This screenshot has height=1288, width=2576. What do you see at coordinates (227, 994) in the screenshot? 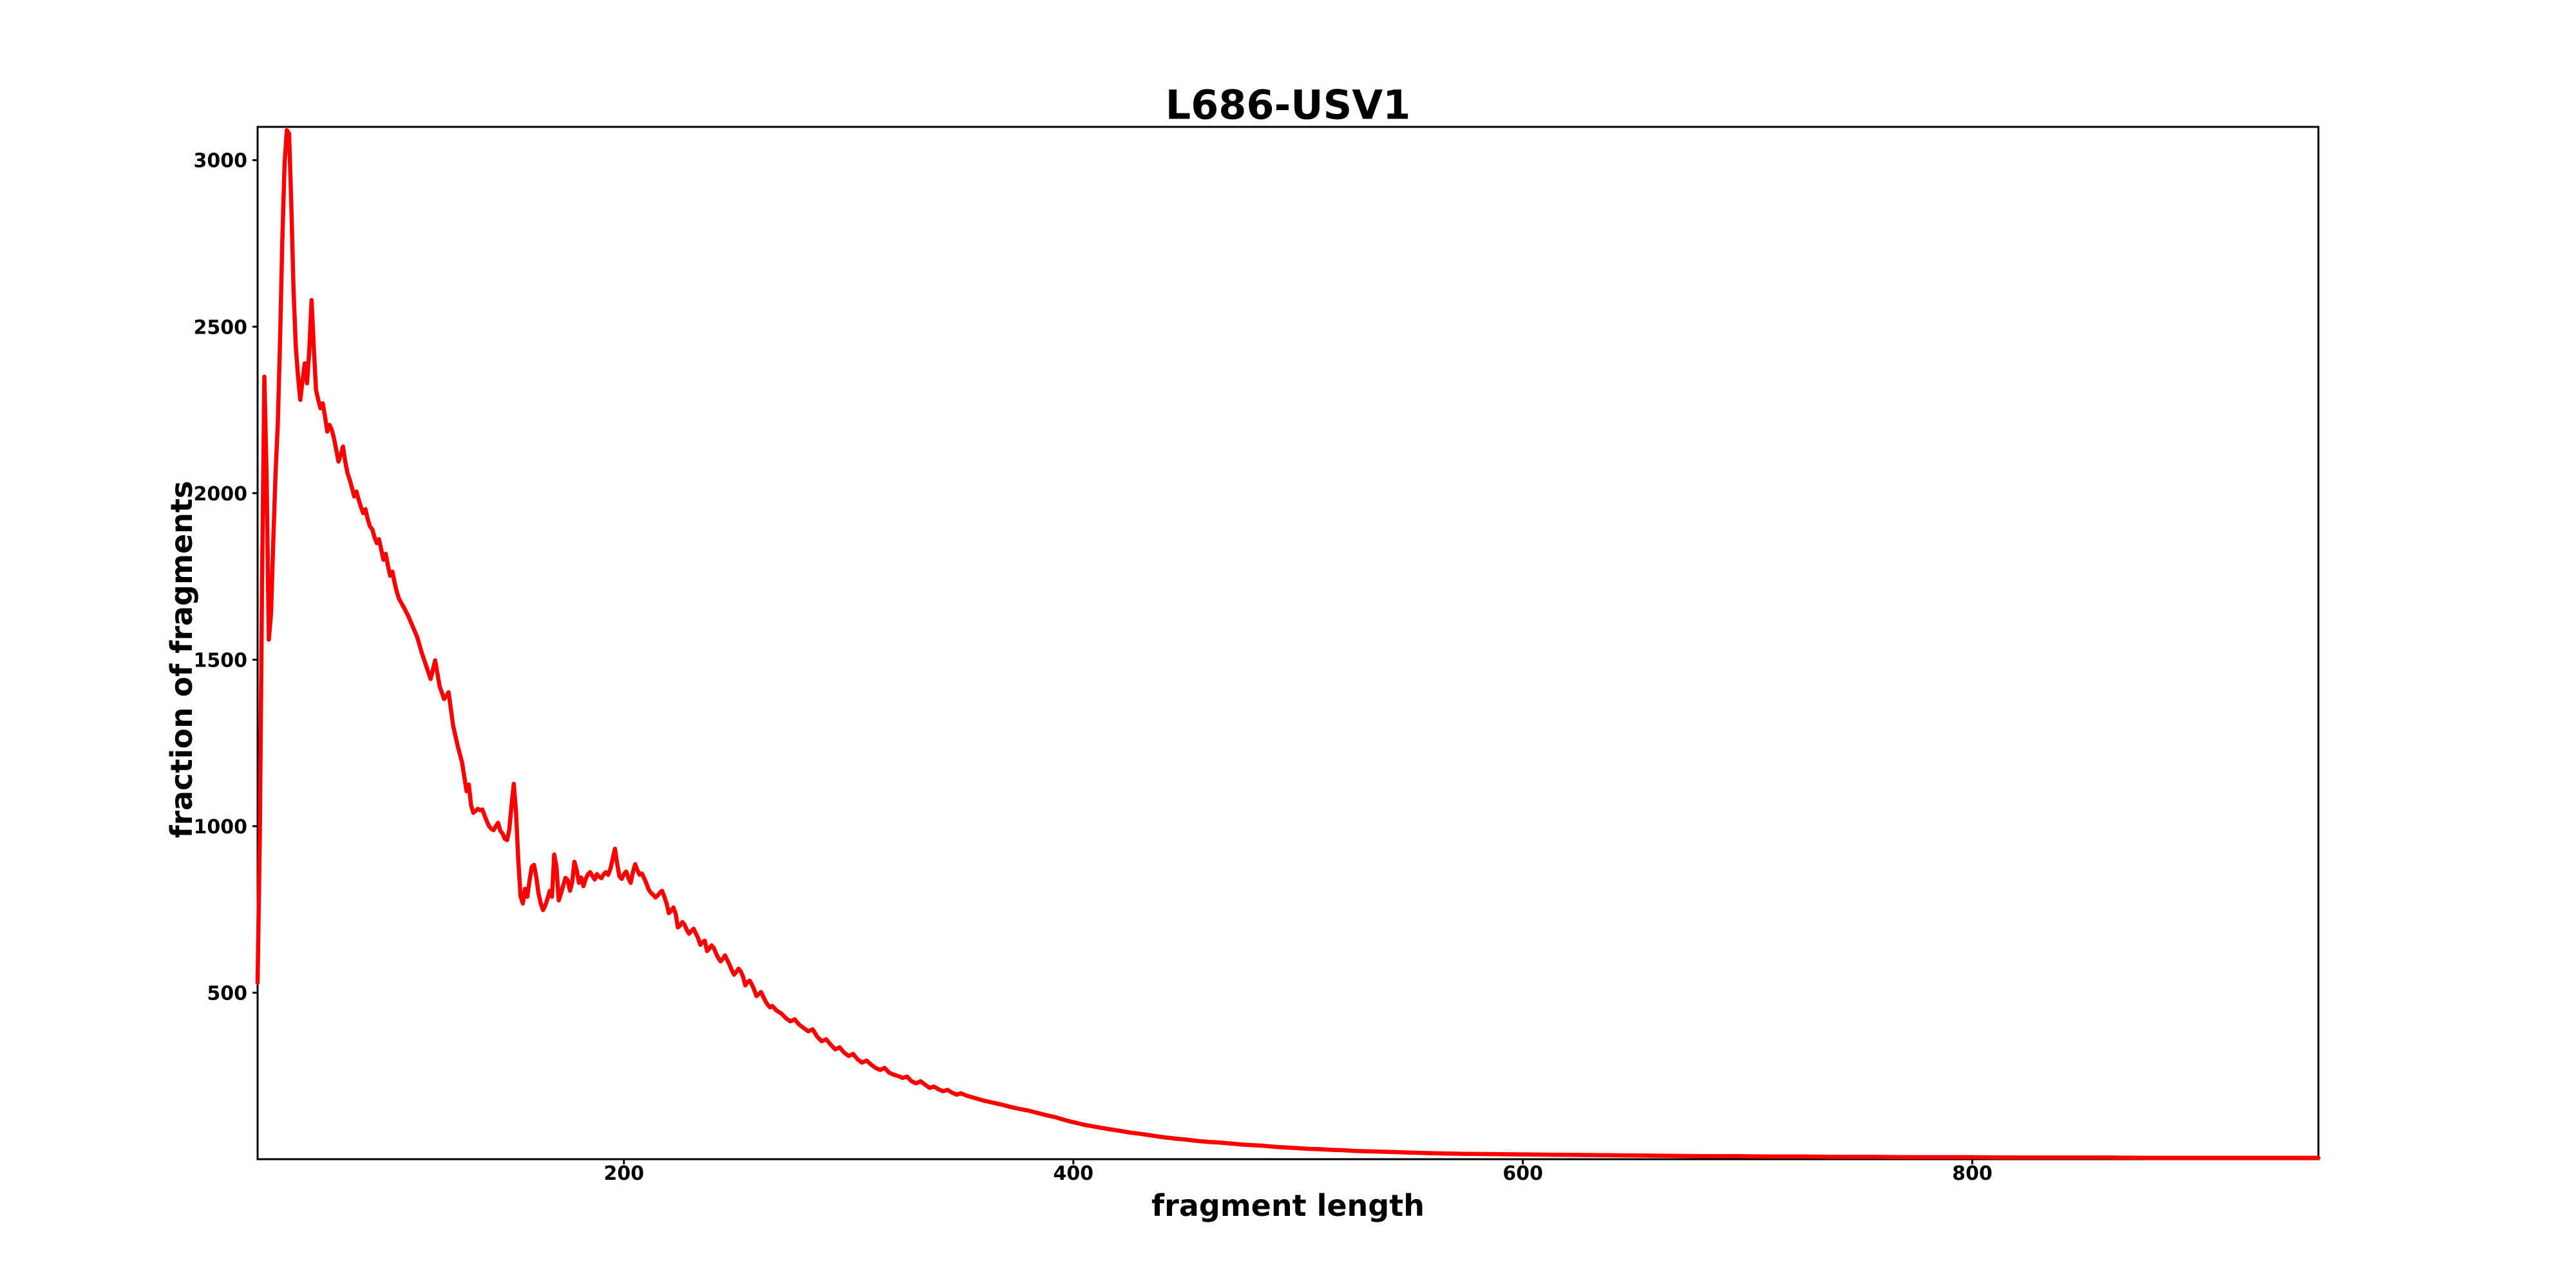
I see `y-tick-label: 500` at bounding box center [227, 994].